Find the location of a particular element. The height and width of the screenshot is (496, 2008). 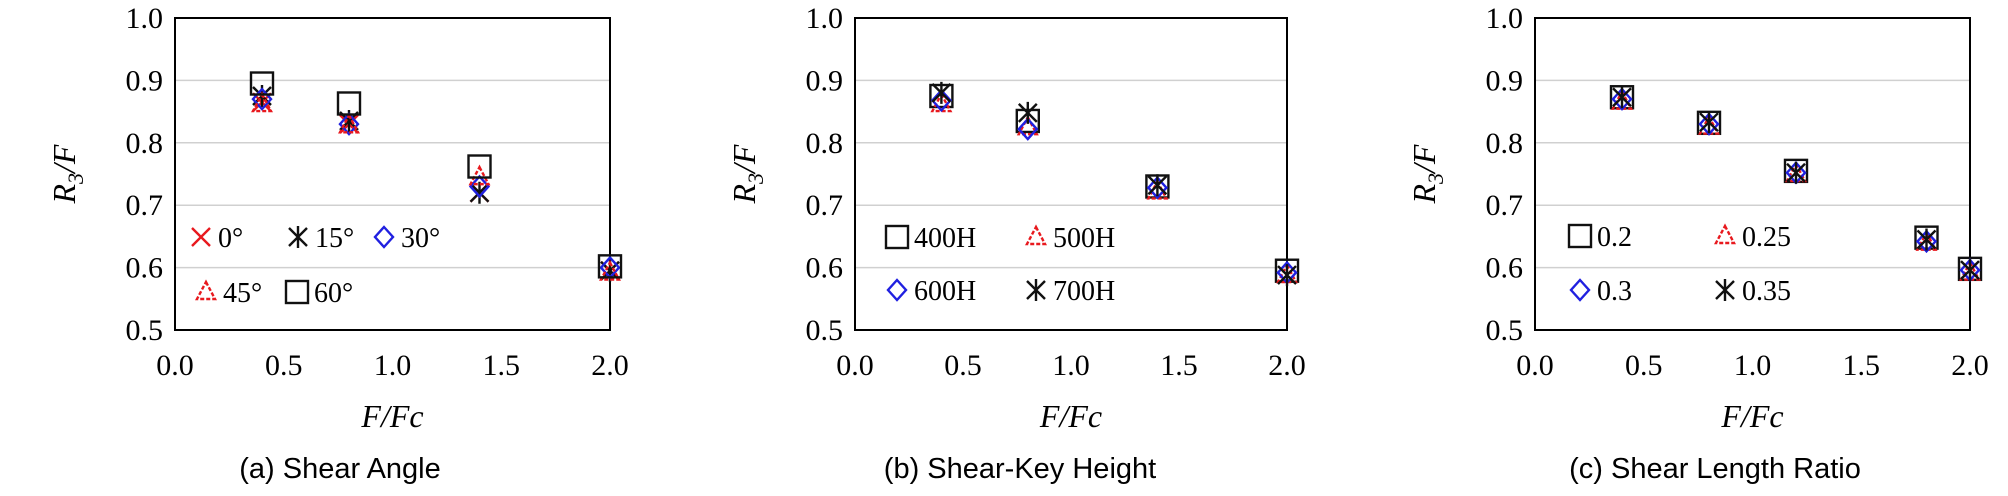

legend-label: 0.2 is located at coordinates (1614, 237).